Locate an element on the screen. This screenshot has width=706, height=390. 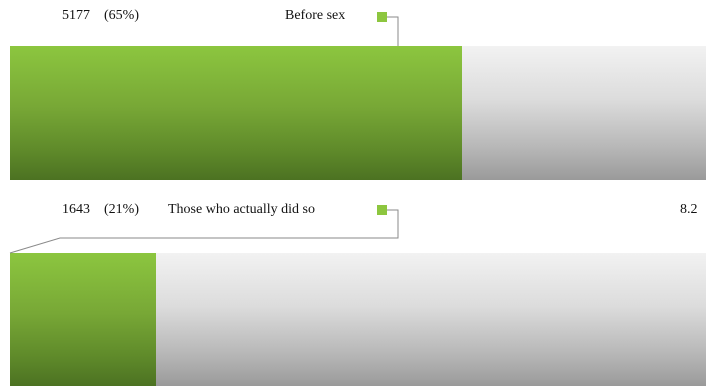
bar-2-legend-swatch is located at coordinates (382, 210).